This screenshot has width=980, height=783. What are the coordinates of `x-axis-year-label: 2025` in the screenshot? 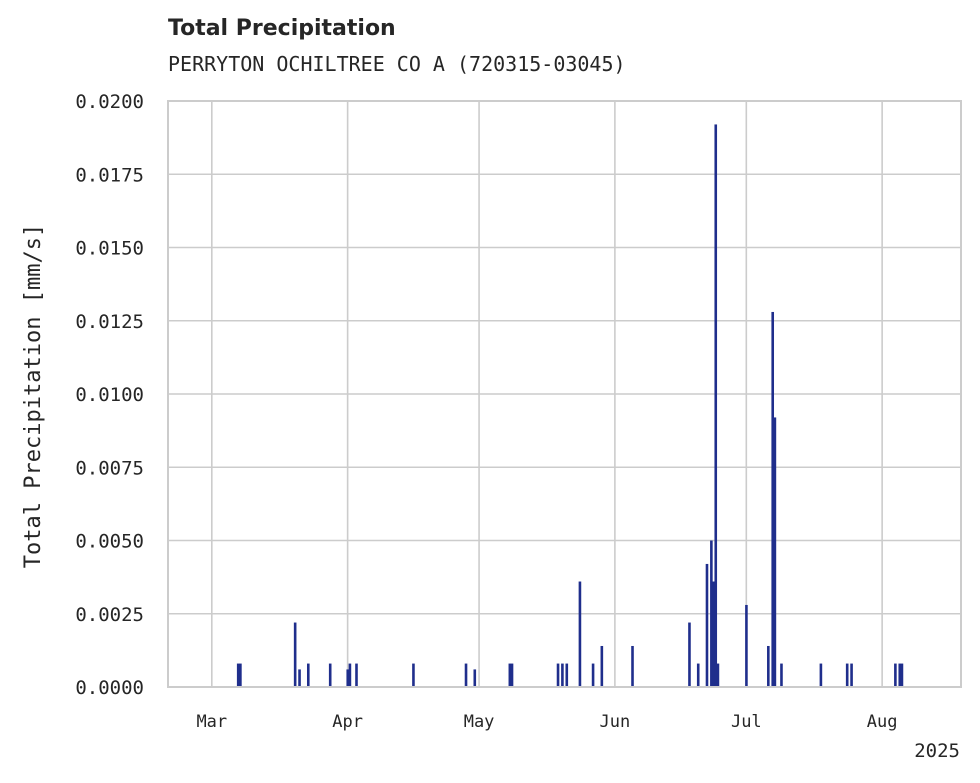 It's located at (937, 751).